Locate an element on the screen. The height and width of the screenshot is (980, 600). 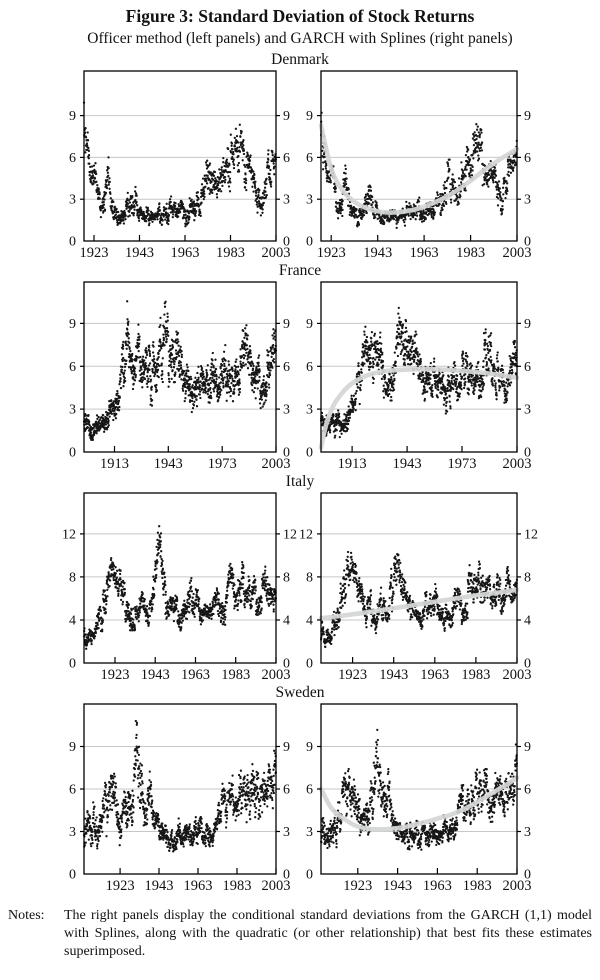
country-title-france: France is located at coordinates (300, 270).